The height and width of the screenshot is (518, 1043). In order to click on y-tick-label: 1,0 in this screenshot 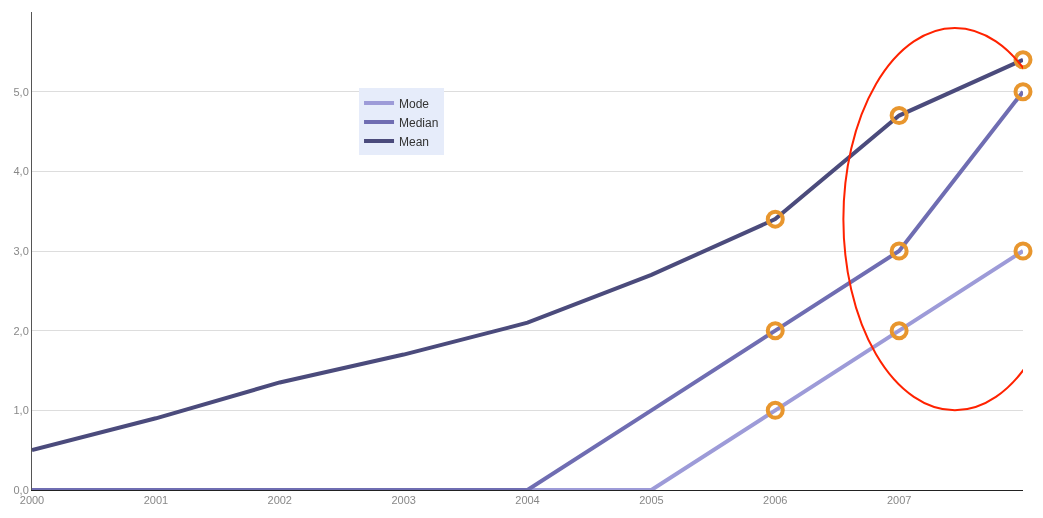, I will do `click(21, 410)`.